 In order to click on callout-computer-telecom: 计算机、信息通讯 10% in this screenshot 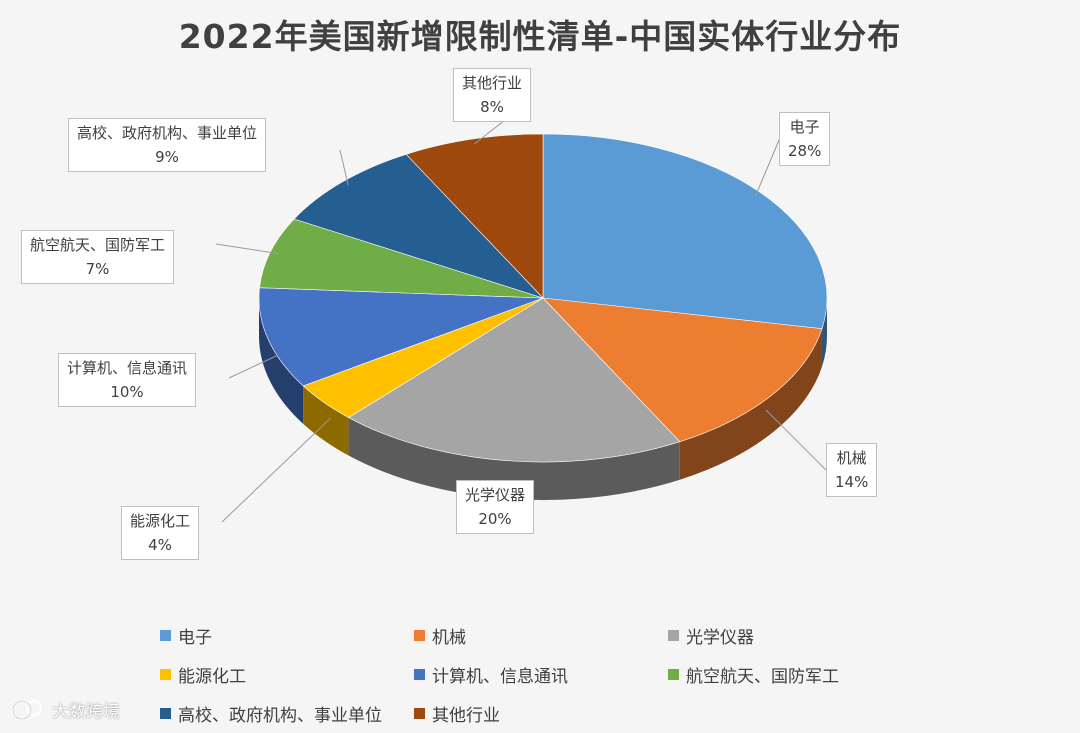, I will do `click(127, 380)`.